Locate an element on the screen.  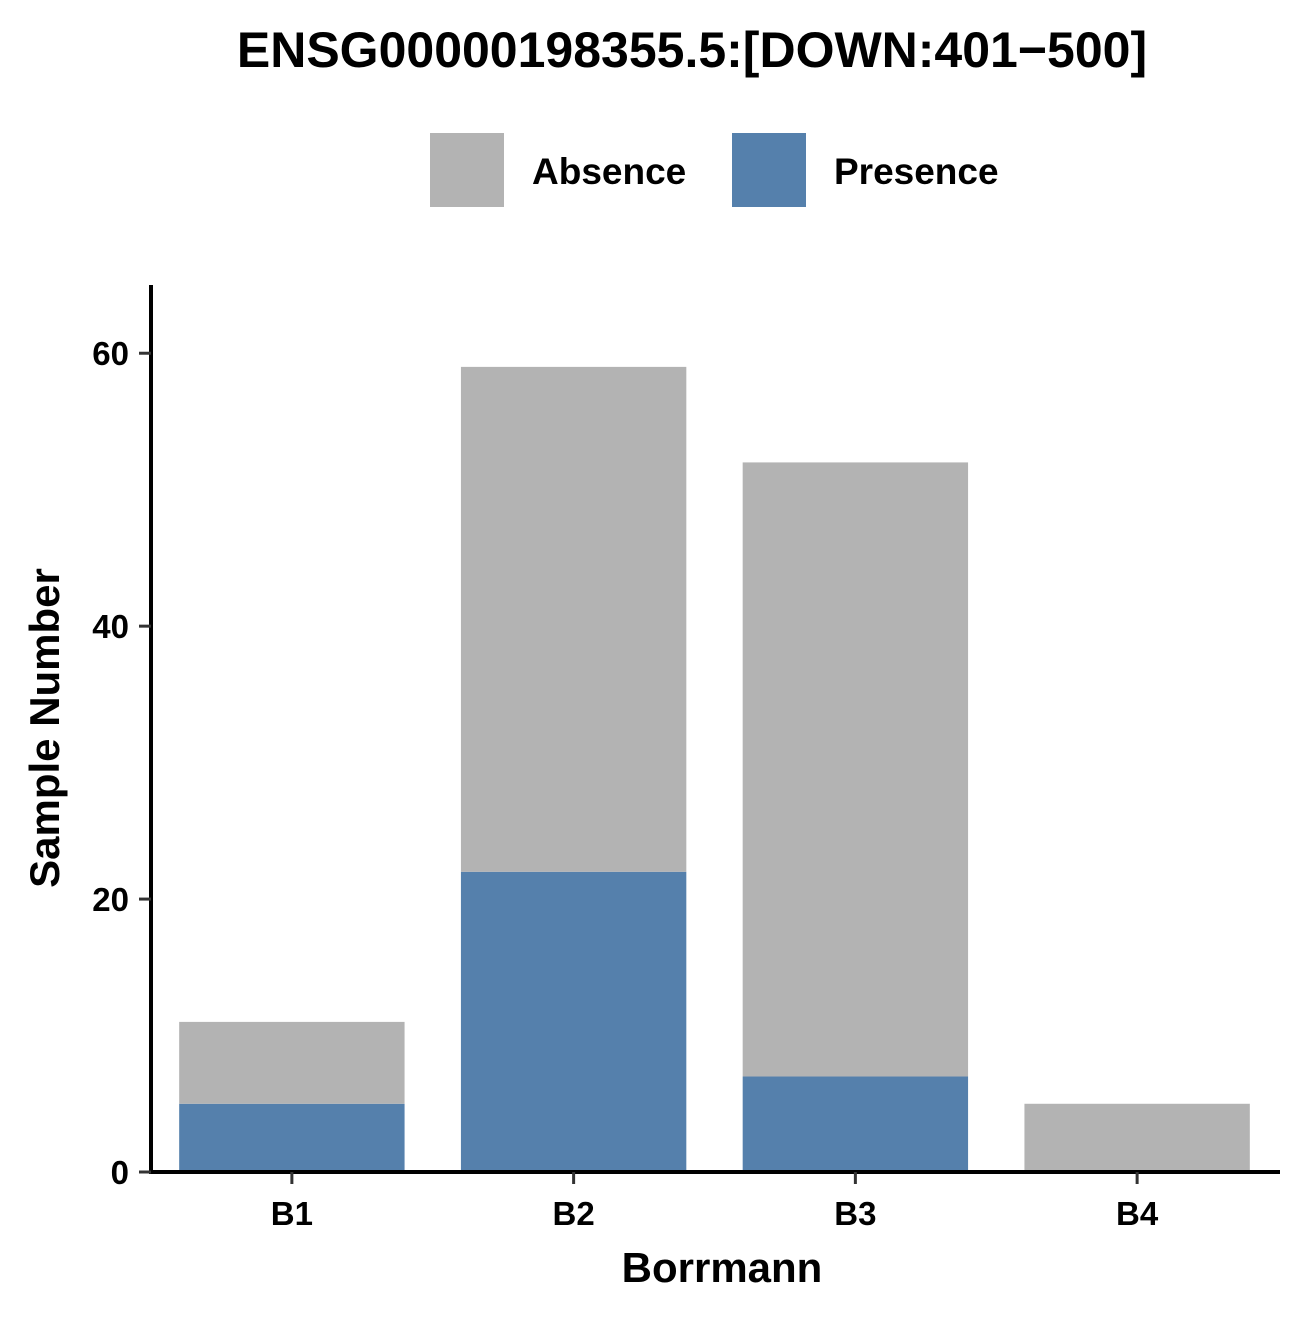
x-axis-ticks: B1 B2 B3 B4 is located at coordinates (715, 1202).